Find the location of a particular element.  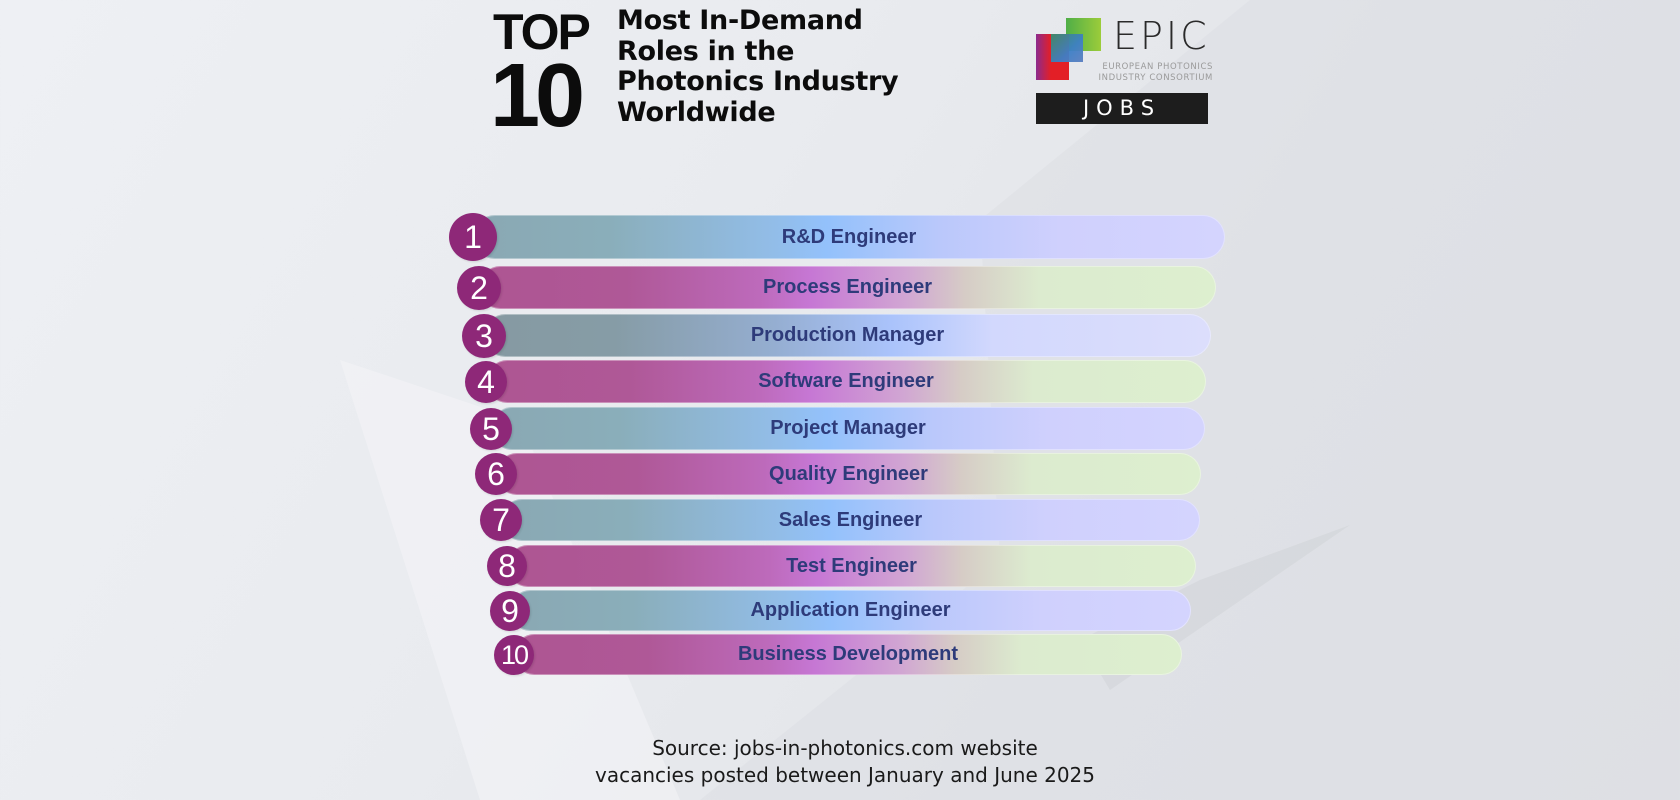

ranking-row: Process Engineer 2 is located at coordinates (836, 287).